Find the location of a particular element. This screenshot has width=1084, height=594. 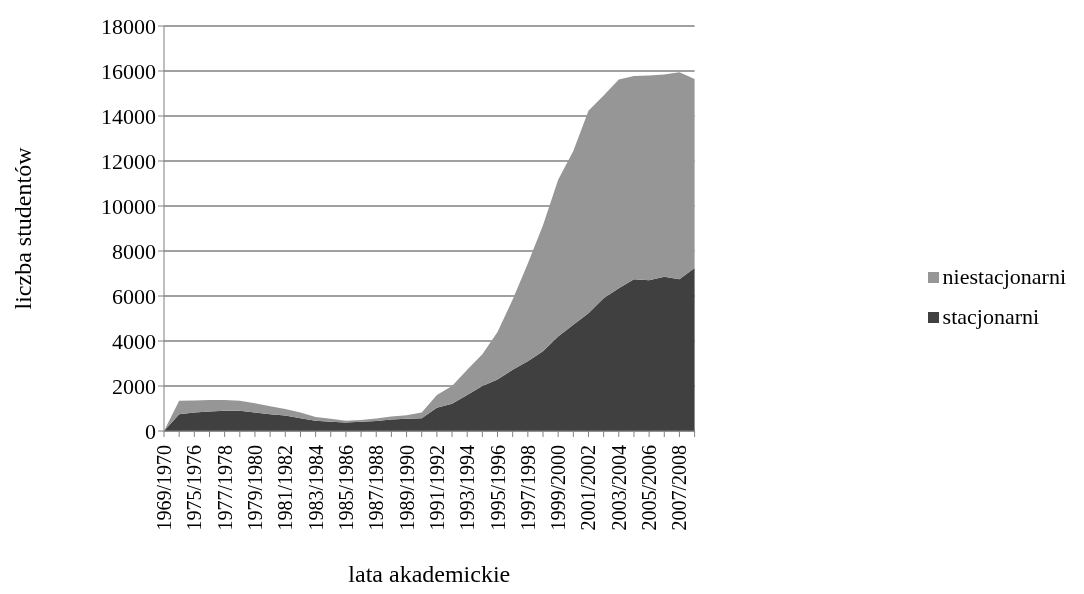

x-tick-label: 1999/2000 is located at coordinates (558, 488).